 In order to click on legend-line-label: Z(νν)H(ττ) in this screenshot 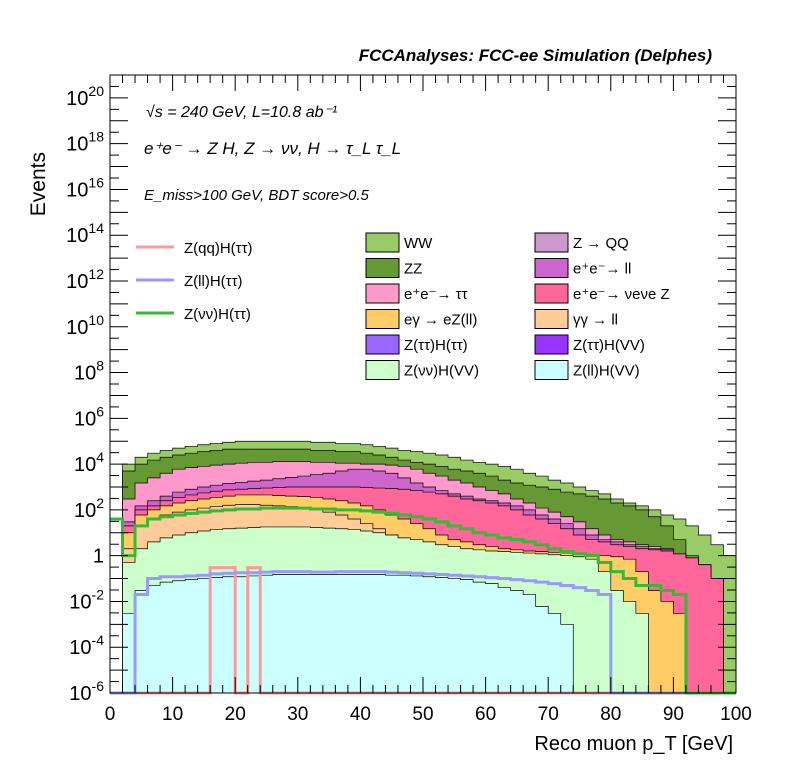, I will do `click(217, 314)`.